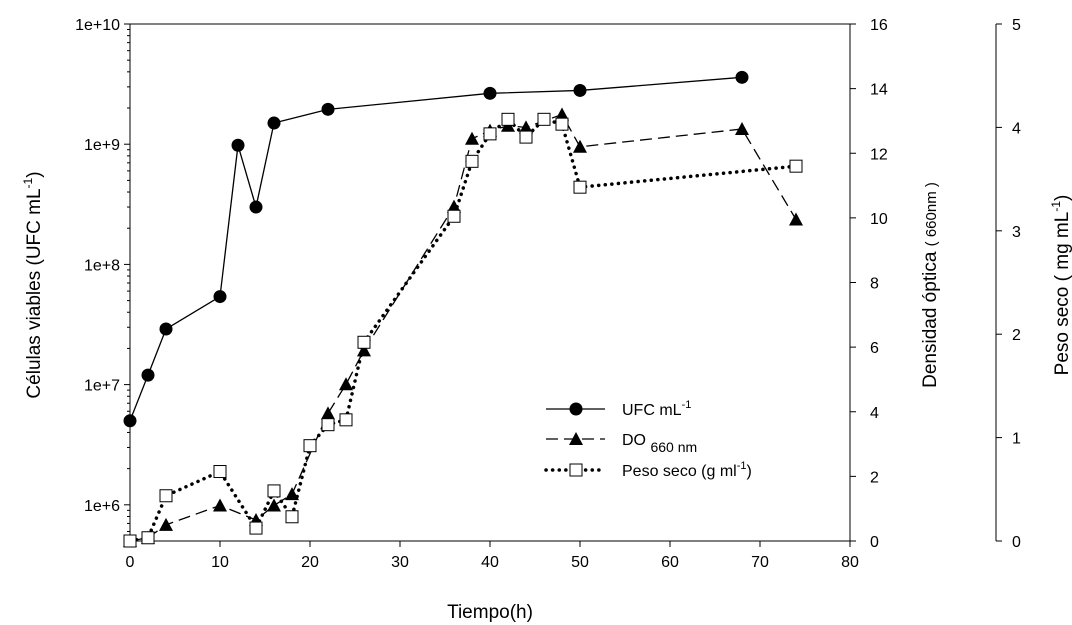  What do you see at coordinates (102, 265) in the screenshot?
I see `left-tick-label: 1e+8` at bounding box center [102, 265].